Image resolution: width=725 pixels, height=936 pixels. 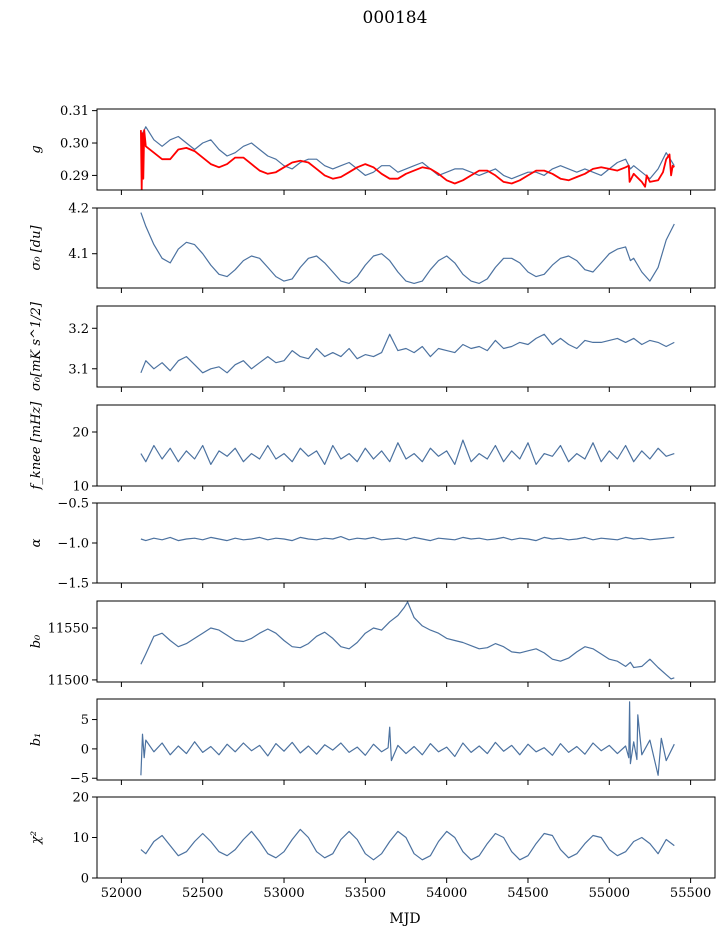 What do you see at coordinates (36, 149) in the screenshot?
I see `y-axis-label: g` at bounding box center [36, 149].